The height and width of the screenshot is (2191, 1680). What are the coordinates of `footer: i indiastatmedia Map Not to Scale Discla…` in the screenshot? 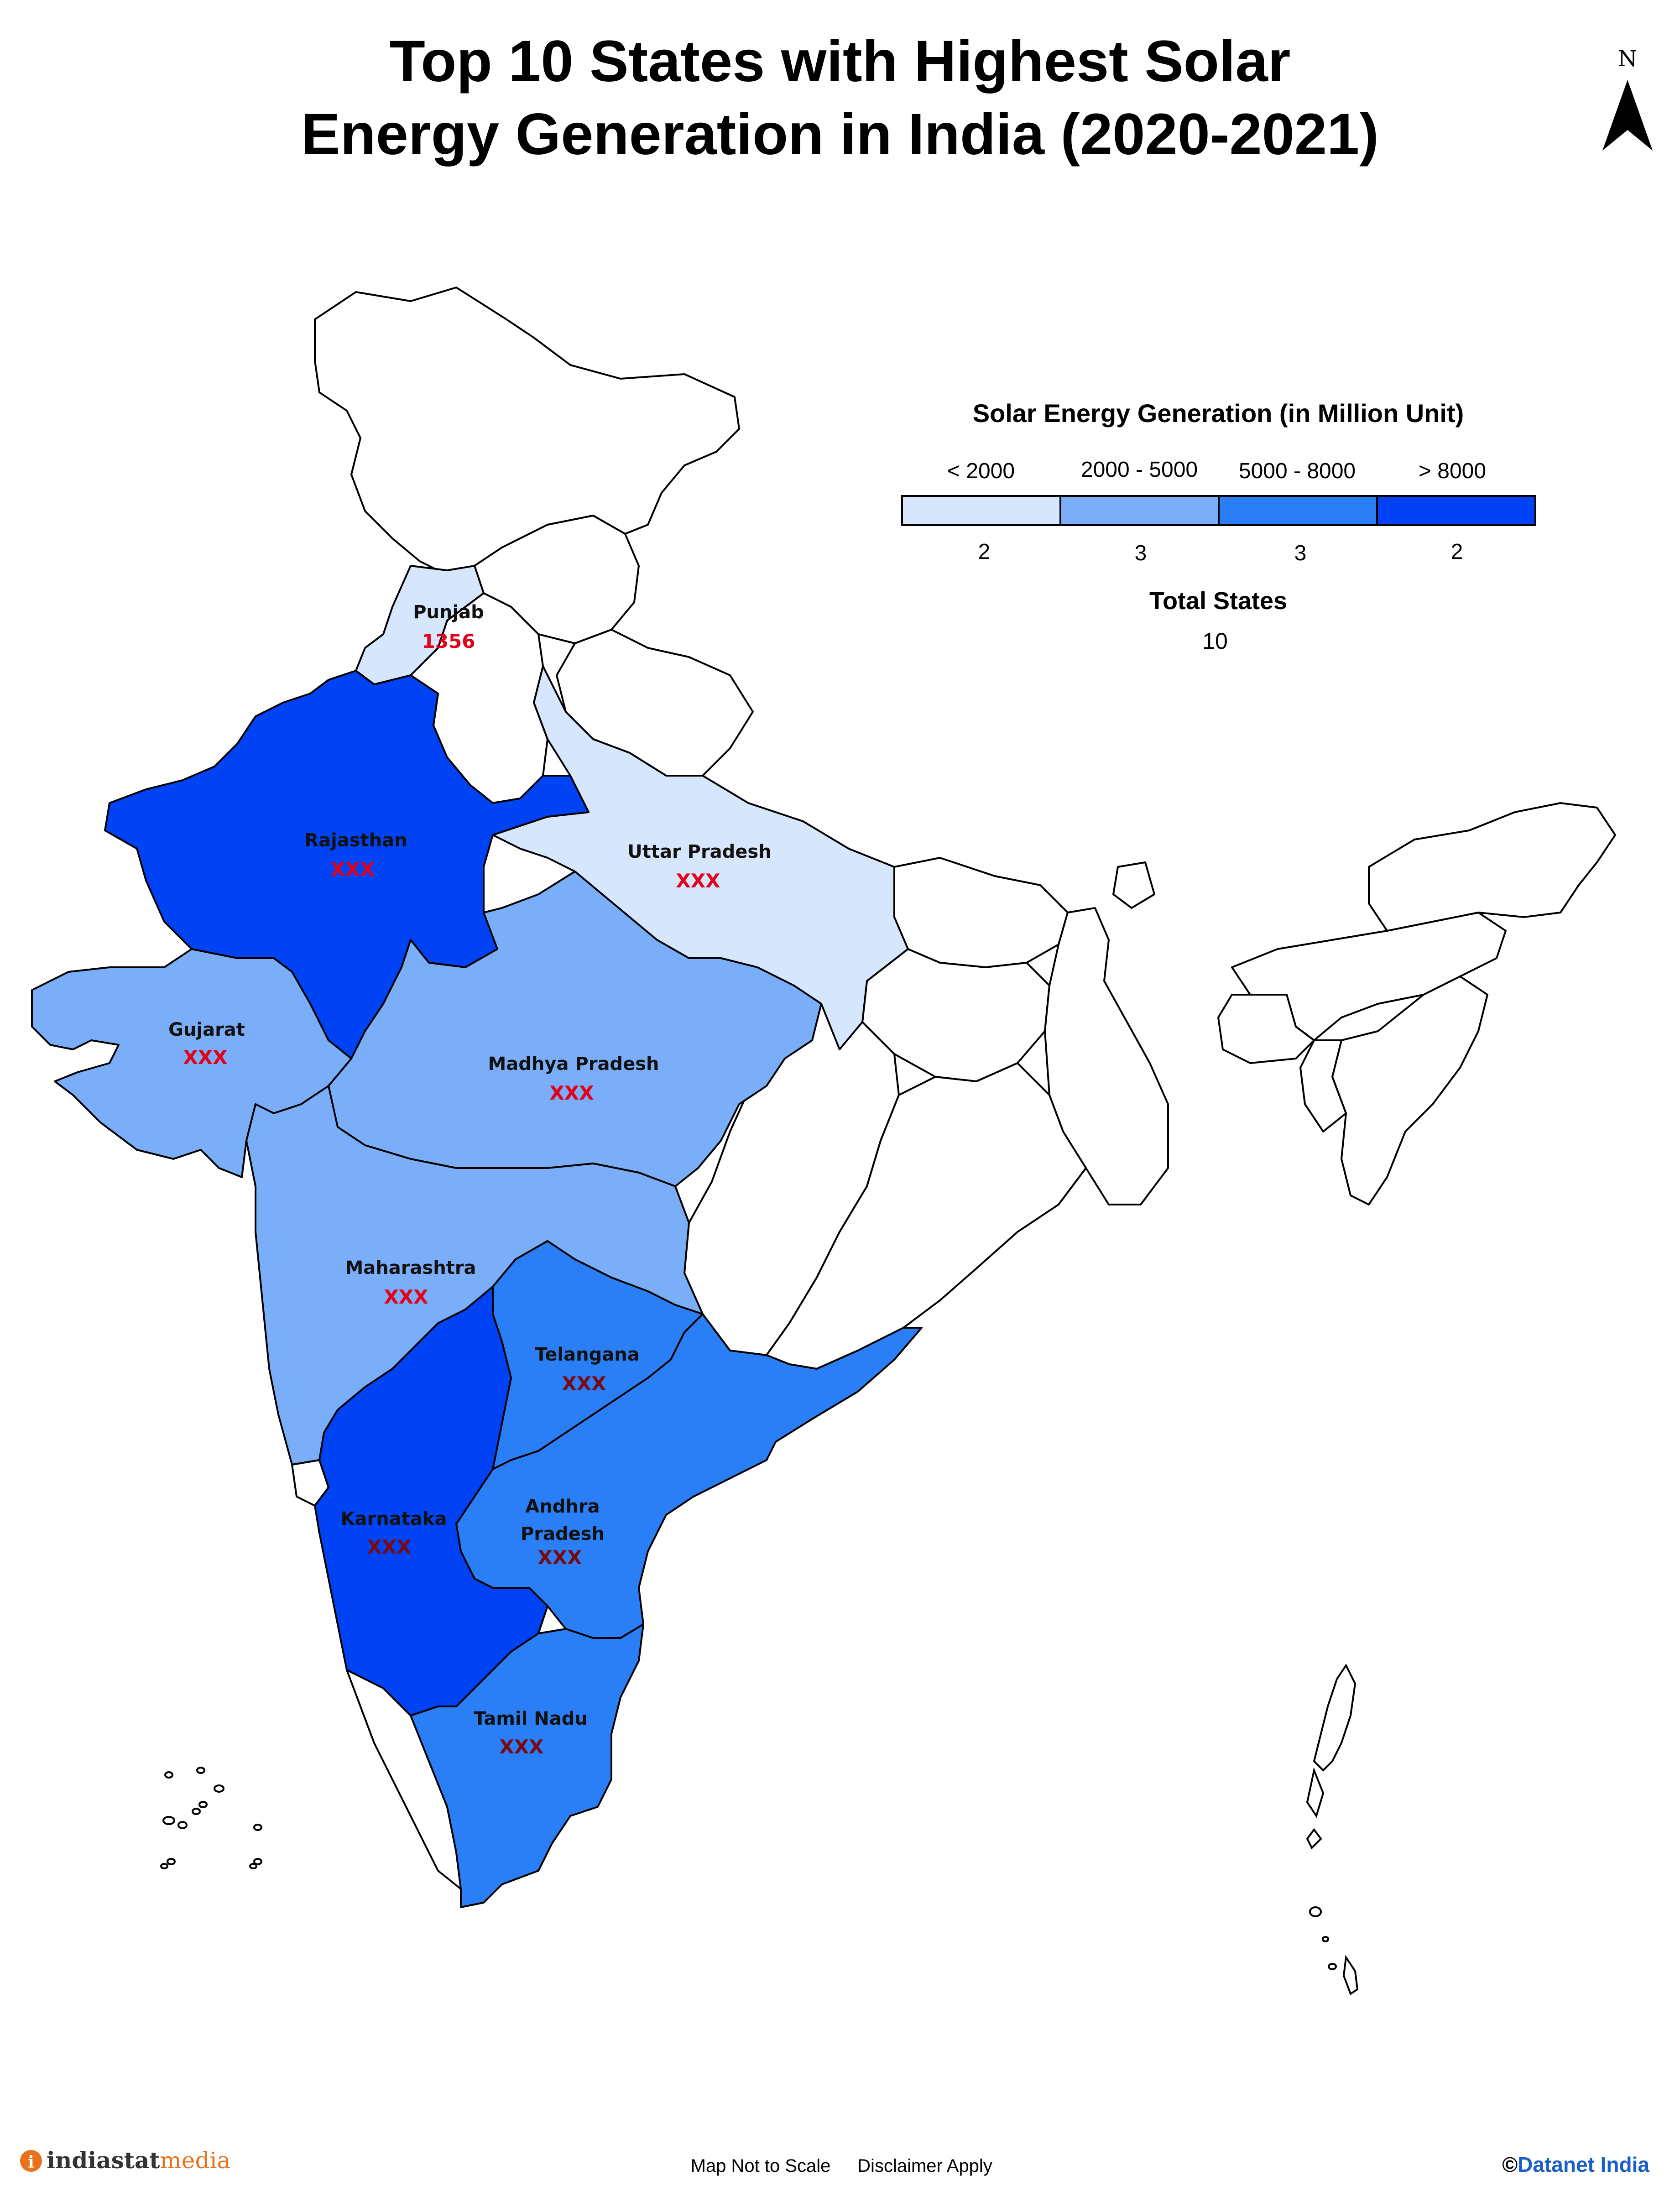 It's located at (835, 2161).